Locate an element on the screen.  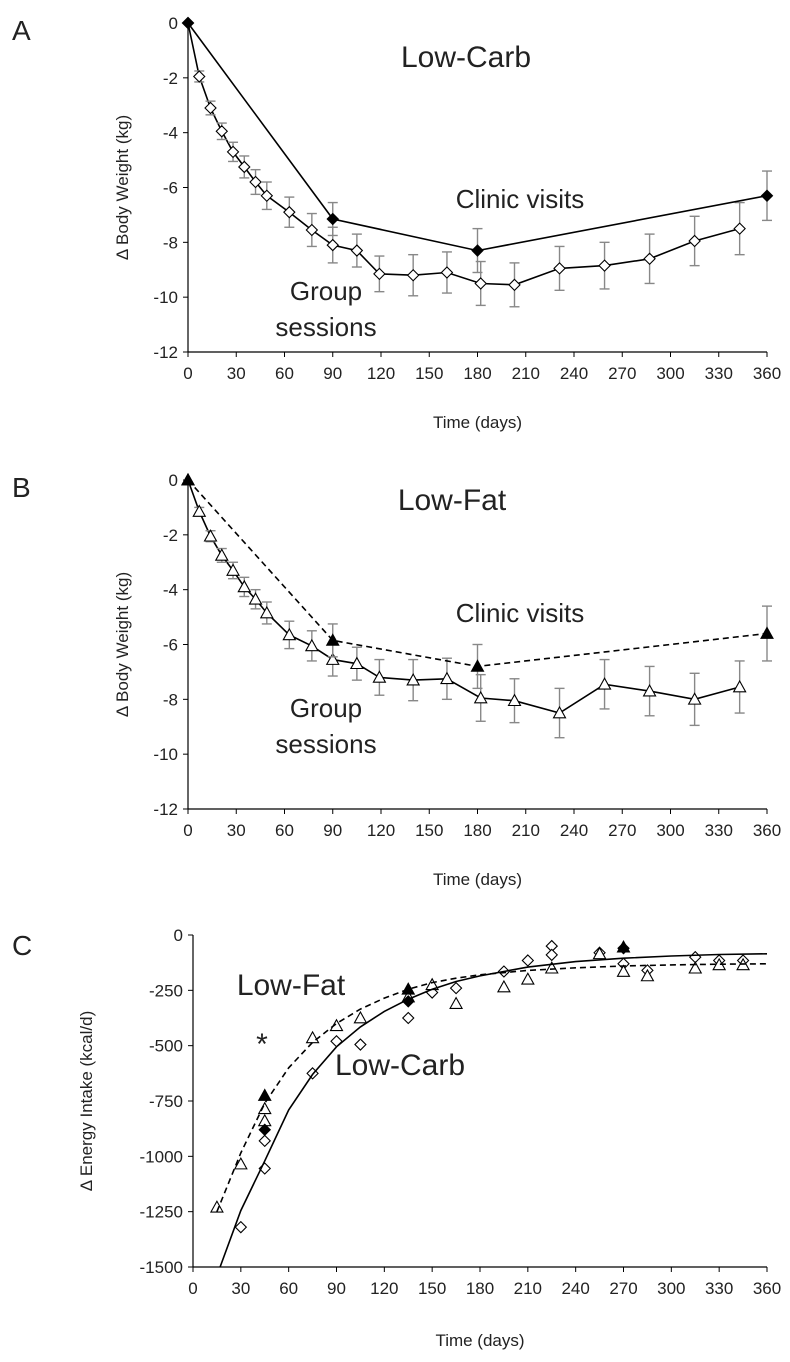
y-axis-title: Δ Body Weight (kg) is located at coordinates (122, 644).